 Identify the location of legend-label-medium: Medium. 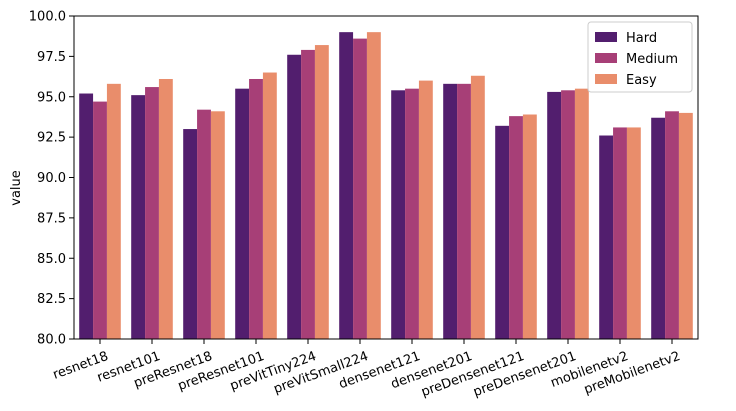
(652, 59).